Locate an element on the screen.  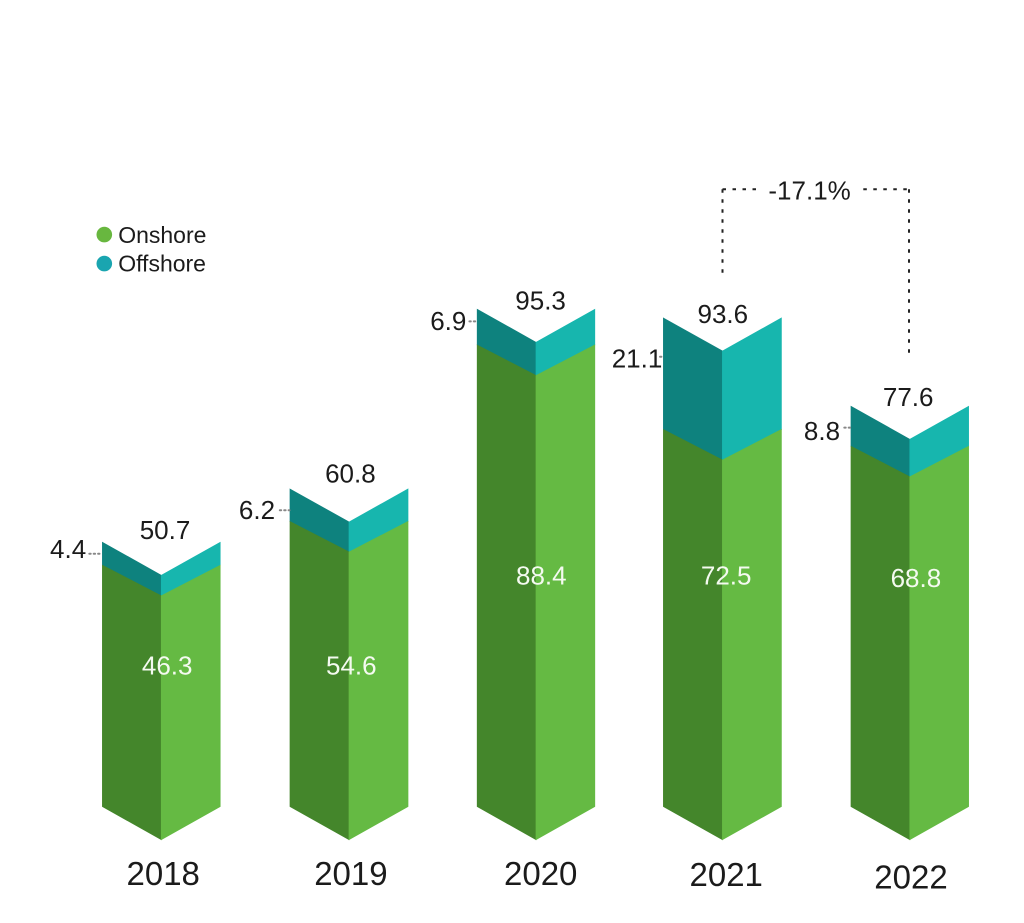
svg-text: 77.6 is located at coordinates (908, 397).